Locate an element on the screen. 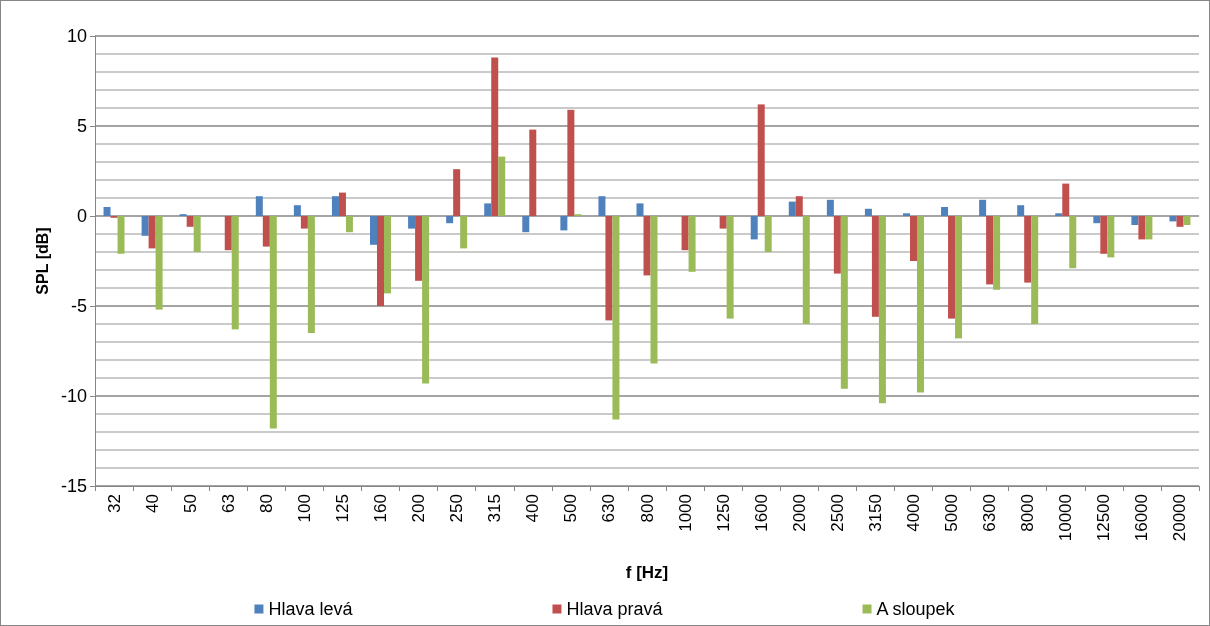 This screenshot has width=1210, height=626. x-tick-label: 6300 is located at coordinates (990, 513).